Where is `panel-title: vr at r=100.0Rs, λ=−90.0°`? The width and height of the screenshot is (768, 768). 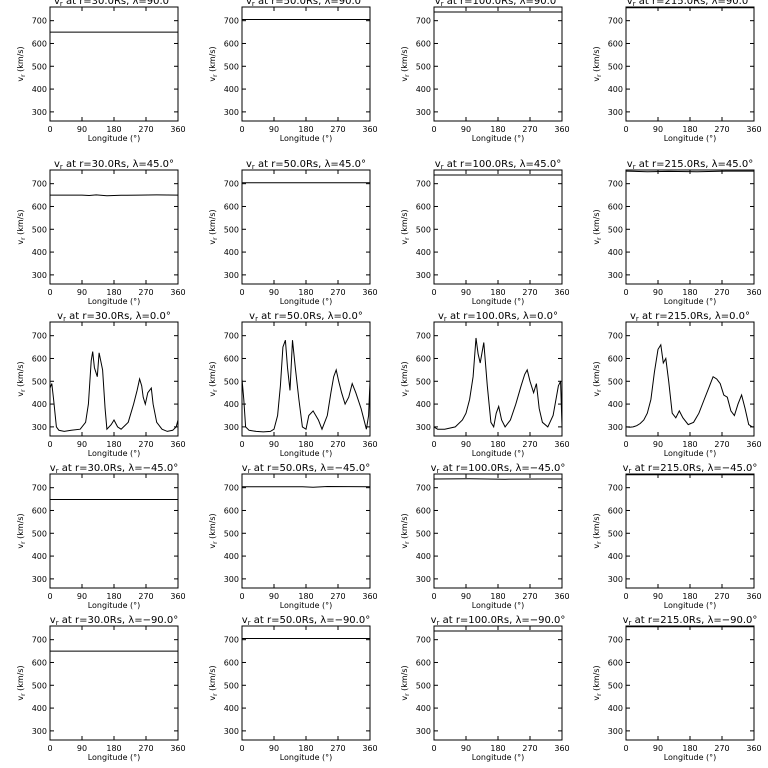
panel-title: vr at r=100.0Rs, λ=−90.0° is located at coordinates (498, 621).